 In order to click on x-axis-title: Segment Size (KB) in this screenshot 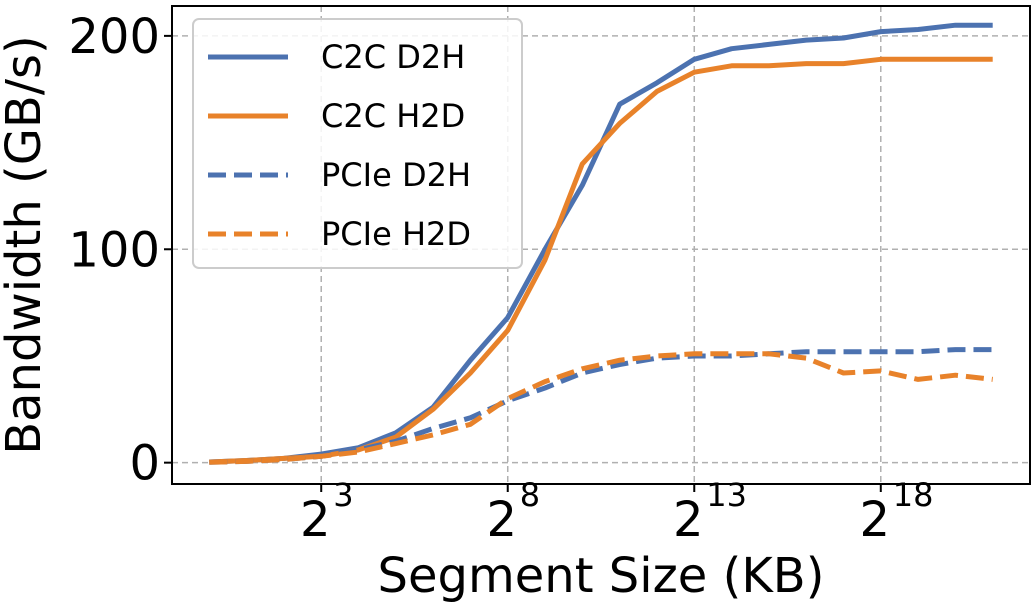, I will do `click(601, 576)`.